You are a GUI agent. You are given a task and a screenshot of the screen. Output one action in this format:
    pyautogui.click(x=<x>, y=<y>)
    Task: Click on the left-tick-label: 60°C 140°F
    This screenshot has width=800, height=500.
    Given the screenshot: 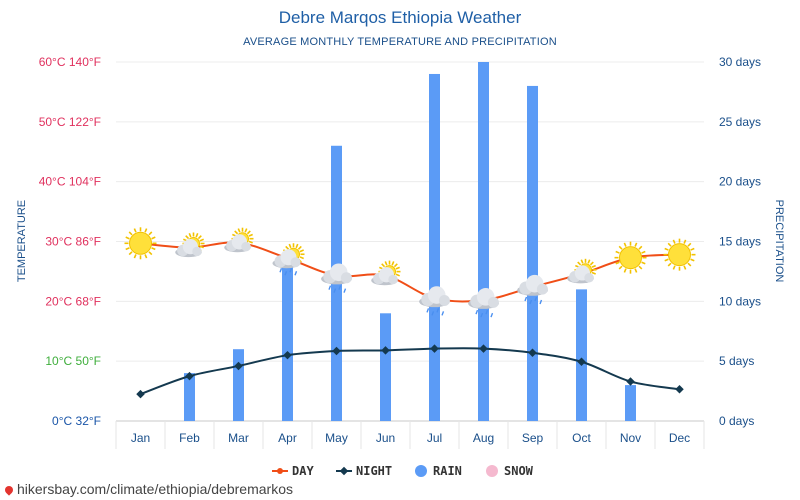 What is the action you would take?
    pyautogui.click(x=70, y=62)
    